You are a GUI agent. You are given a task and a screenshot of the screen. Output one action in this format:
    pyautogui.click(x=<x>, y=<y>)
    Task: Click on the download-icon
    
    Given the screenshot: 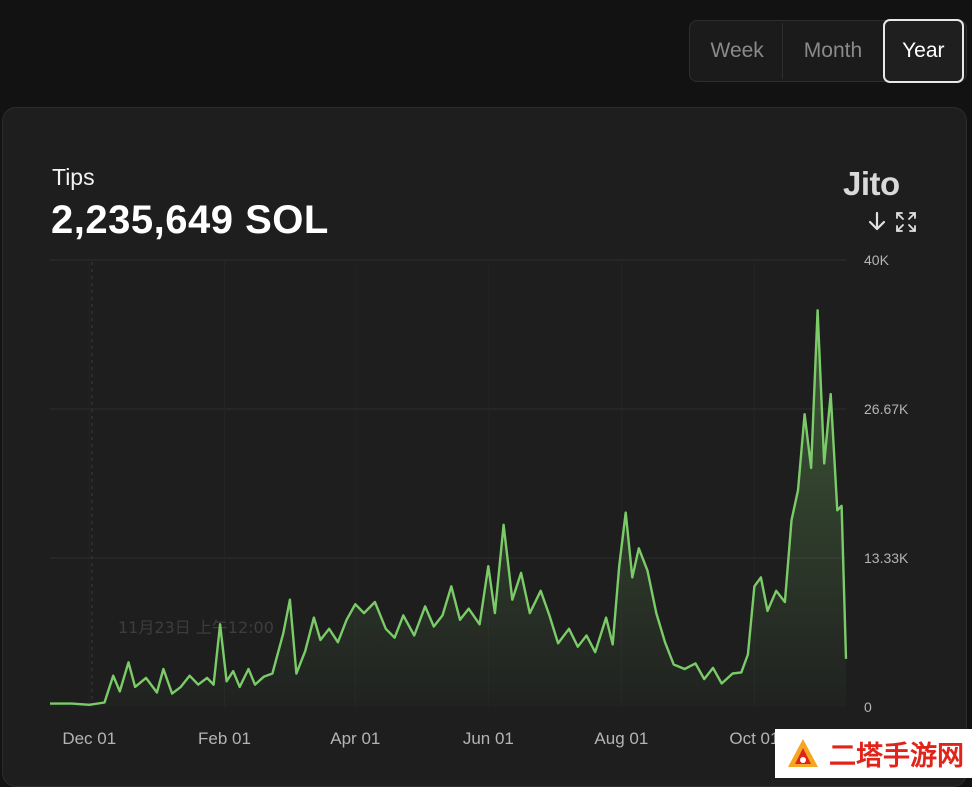 What is the action you would take?
    pyautogui.click(x=877, y=222)
    